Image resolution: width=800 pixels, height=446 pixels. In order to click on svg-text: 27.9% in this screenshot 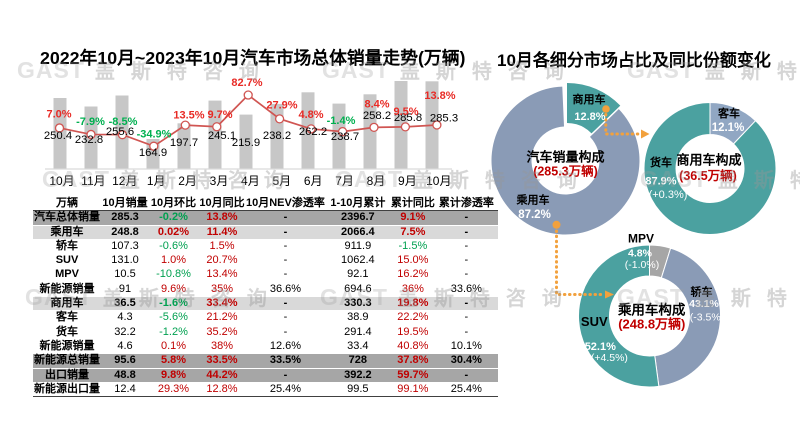, I will do `click(281, 106)`.